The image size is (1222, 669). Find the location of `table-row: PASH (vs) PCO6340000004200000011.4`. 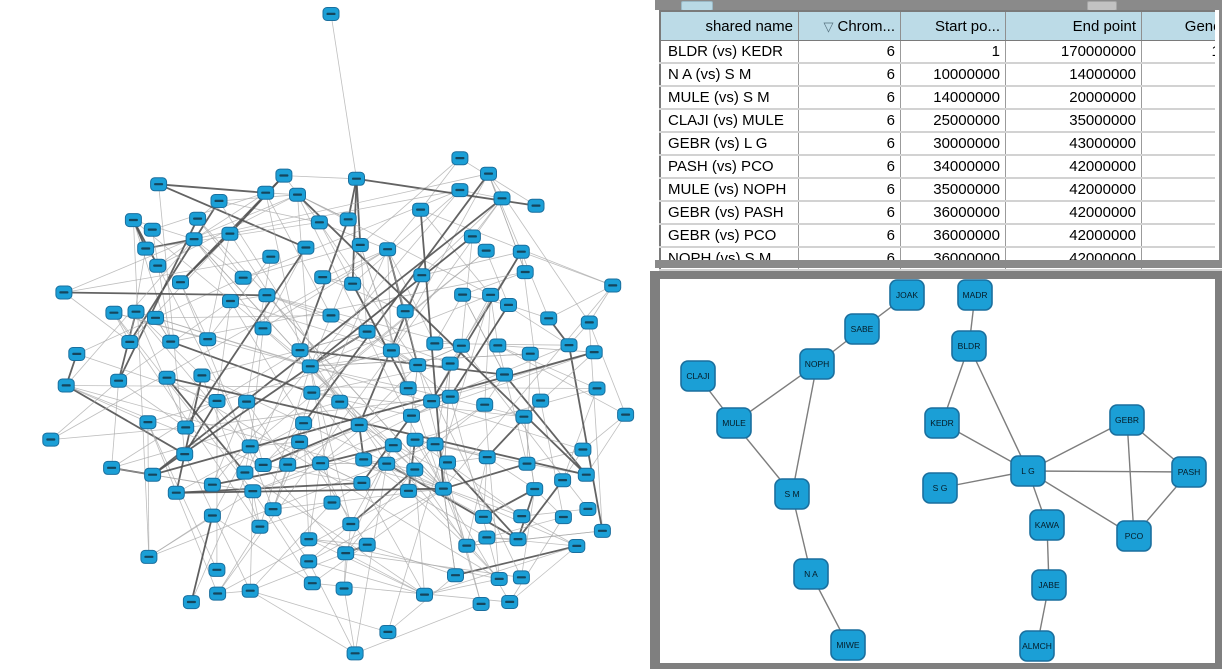

table-row: PASH (vs) PCO6340000004200000011.4 is located at coordinates (941, 167).